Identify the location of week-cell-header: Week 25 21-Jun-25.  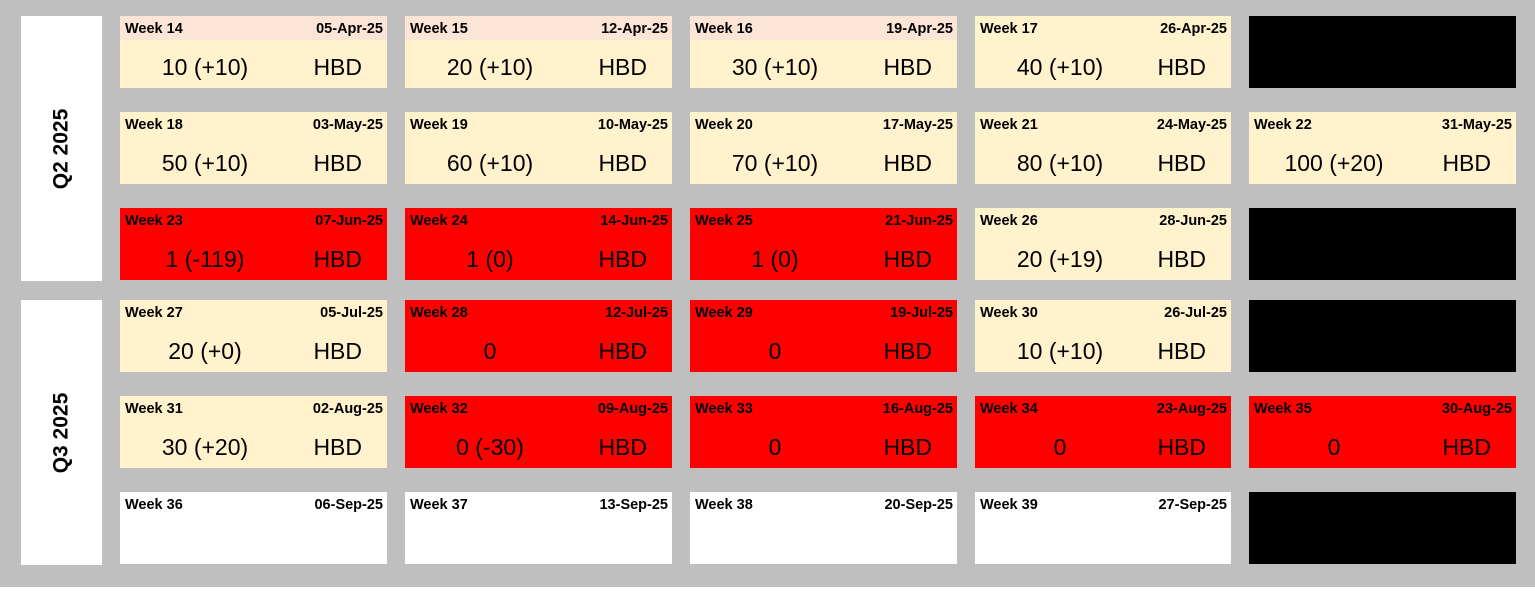
(823, 220).